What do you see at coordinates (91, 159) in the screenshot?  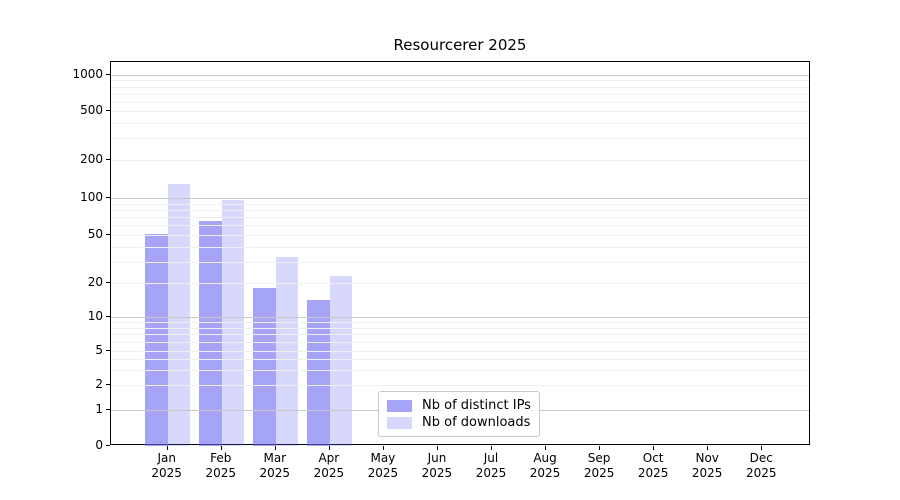 I see `y-tick-label: 200` at bounding box center [91, 159].